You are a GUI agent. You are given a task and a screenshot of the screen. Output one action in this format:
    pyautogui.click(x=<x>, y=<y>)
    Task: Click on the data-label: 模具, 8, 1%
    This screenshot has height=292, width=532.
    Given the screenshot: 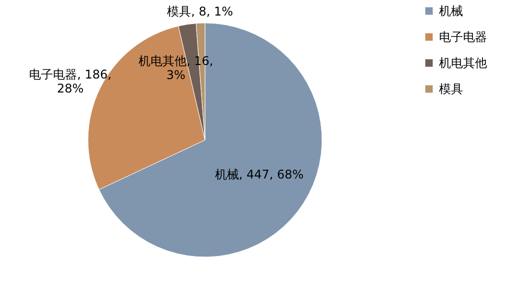 What is the action you would take?
    pyautogui.click(x=200, y=11)
    